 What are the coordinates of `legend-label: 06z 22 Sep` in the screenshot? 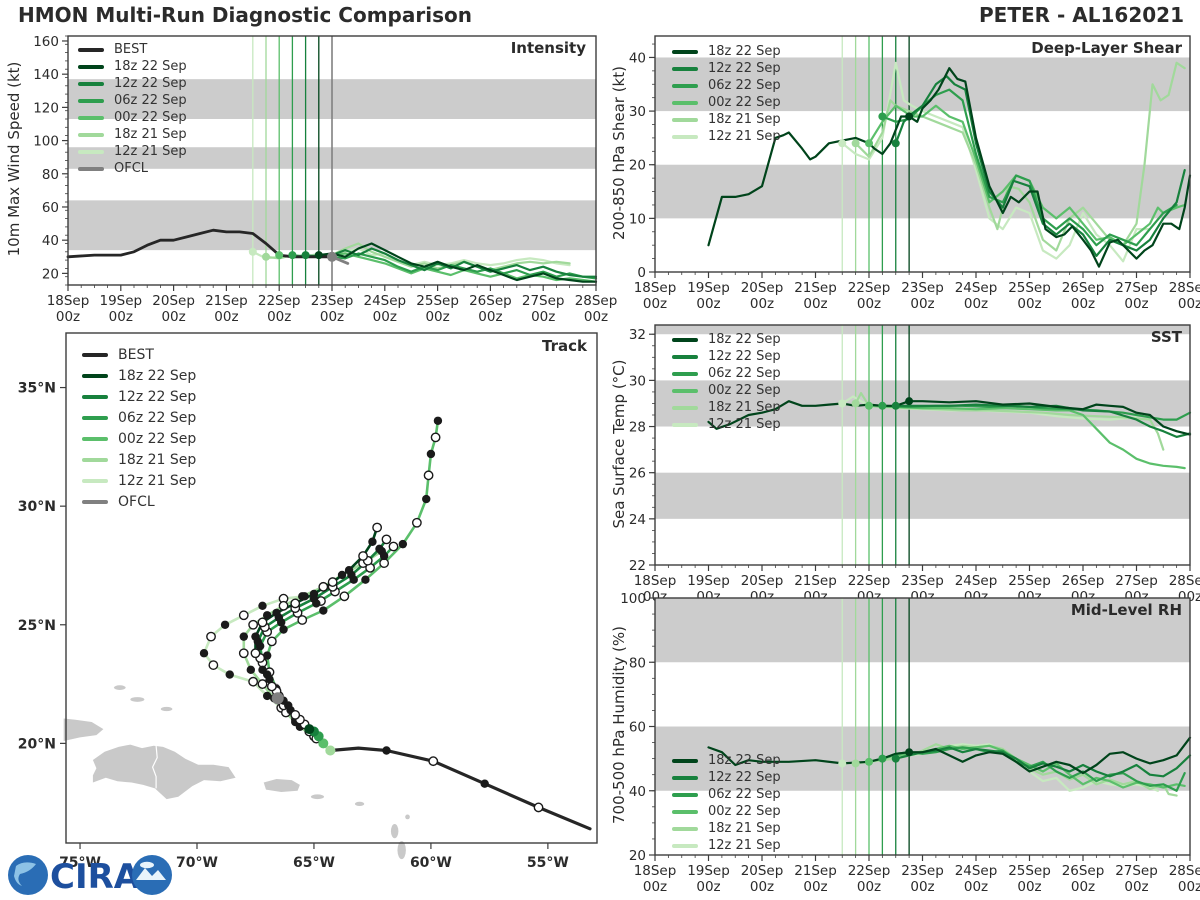 It's located at (157, 417).